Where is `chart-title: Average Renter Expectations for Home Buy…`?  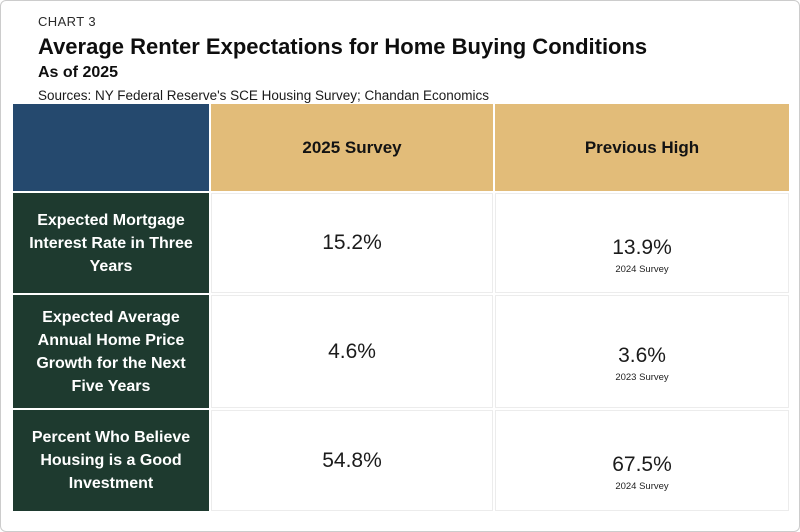 chart-title: Average Renter Expectations for Home Buy… is located at coordinates (343, 46).